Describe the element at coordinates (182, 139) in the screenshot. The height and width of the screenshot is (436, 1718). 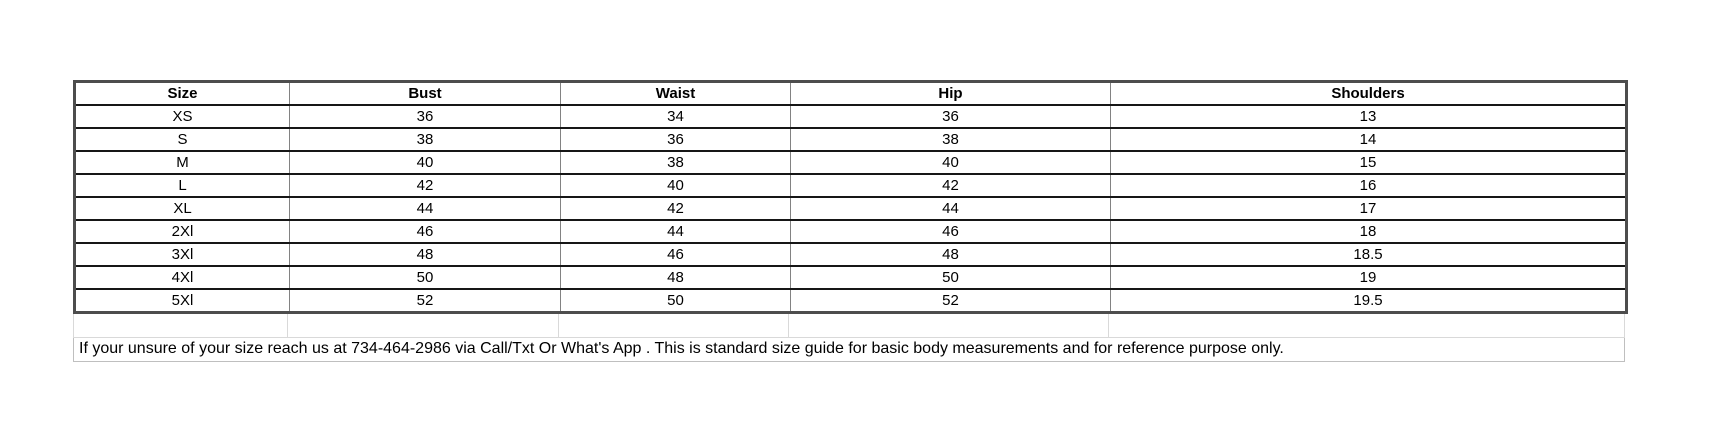
I see `size-cell: S` at that location.